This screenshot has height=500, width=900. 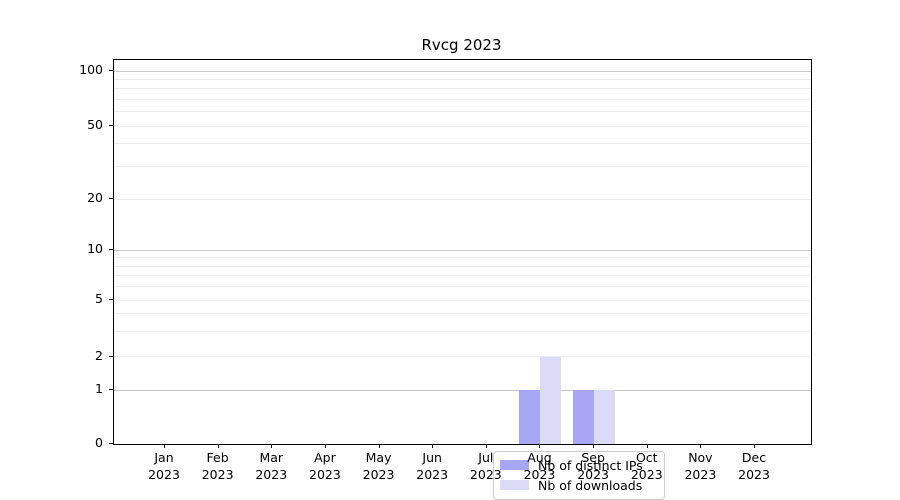 What do you see at coordinates (325, 466) in the screenshot?
I see `x-tick-label: Apr 2023` at bounding box center [325, 466].